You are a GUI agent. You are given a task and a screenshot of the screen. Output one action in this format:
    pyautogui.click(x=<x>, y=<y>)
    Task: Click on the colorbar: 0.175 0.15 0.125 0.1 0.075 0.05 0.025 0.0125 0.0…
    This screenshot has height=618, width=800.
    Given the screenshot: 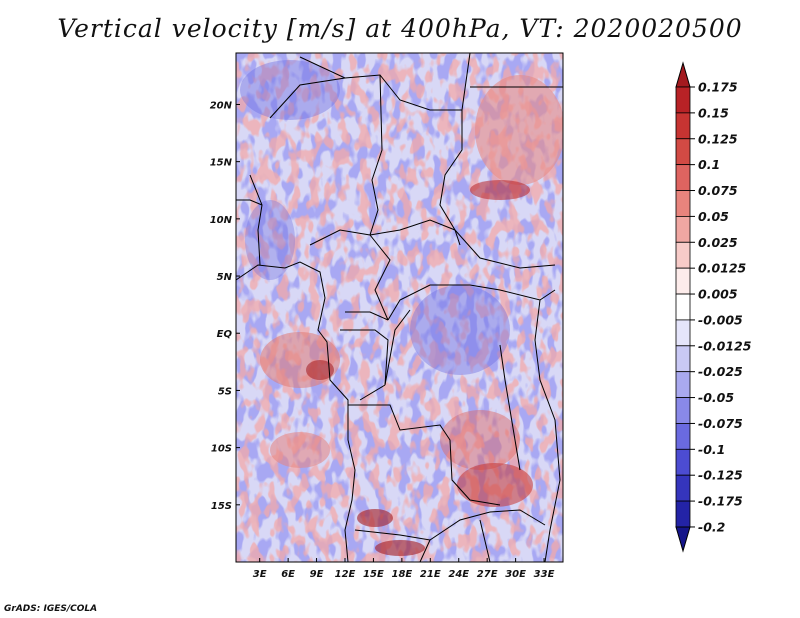 What is the action you would take?
    pyautogui.click(x=713, y=307)
    